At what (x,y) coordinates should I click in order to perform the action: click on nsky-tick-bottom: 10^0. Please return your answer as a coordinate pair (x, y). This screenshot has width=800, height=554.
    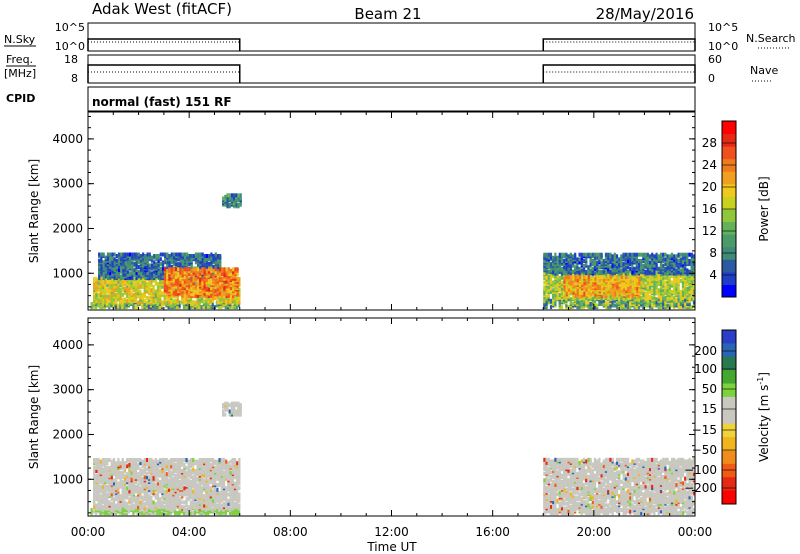
    Looking at the image, I should click on (70, 46).